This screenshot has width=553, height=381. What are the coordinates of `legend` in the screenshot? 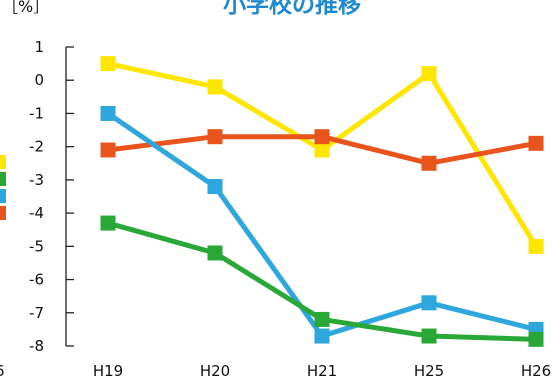 It's located at (3, 187).